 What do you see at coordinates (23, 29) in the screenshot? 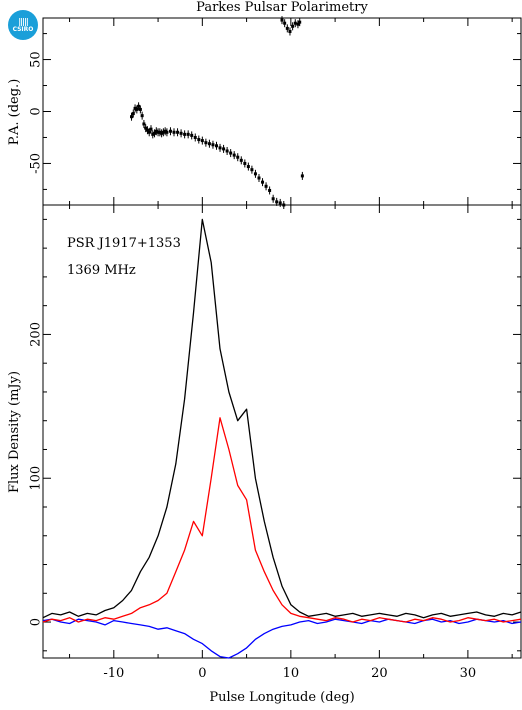
I see `logo-text: CSIRO` at bounding box center [23, 29].